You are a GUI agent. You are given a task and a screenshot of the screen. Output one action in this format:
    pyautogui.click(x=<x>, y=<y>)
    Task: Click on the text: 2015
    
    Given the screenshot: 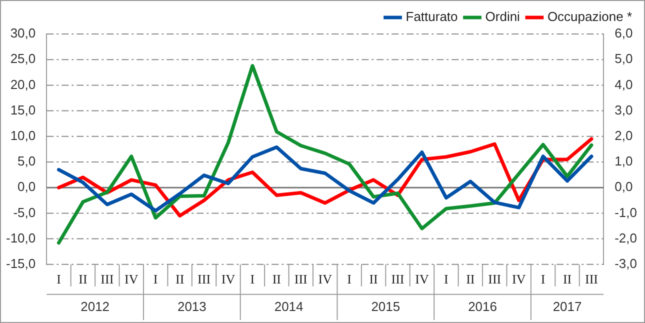 What is the action you would take?
    pyautogui.click(x=385, y=306)
    